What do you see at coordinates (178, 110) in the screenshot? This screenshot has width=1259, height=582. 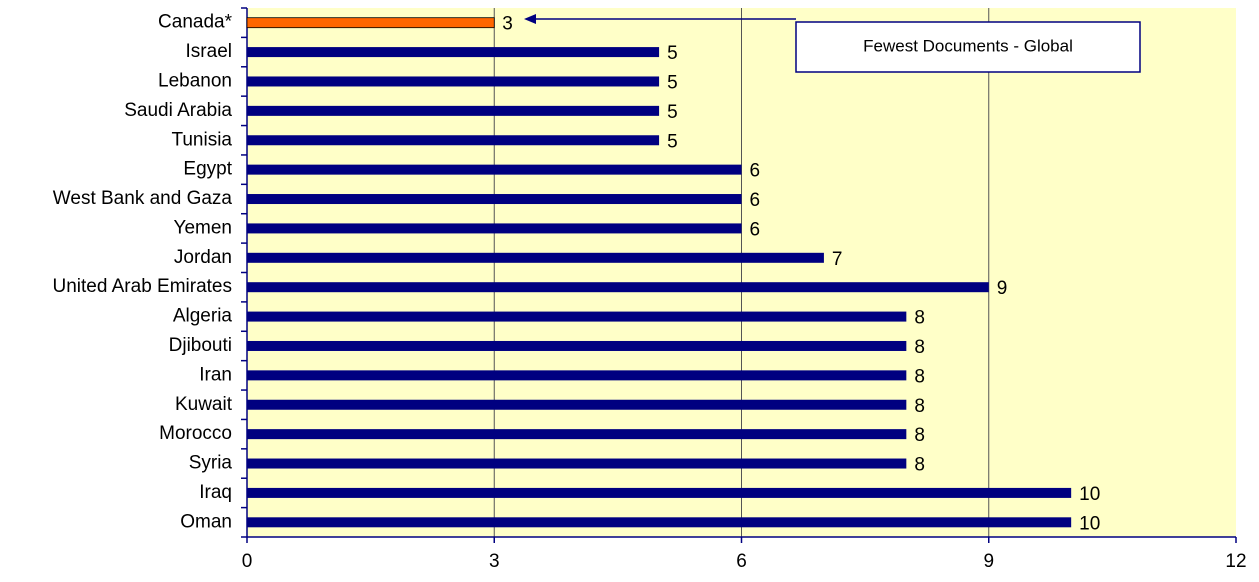 I see `y-tick-label: Saudi Arabia` at bounding box center [178, 110].